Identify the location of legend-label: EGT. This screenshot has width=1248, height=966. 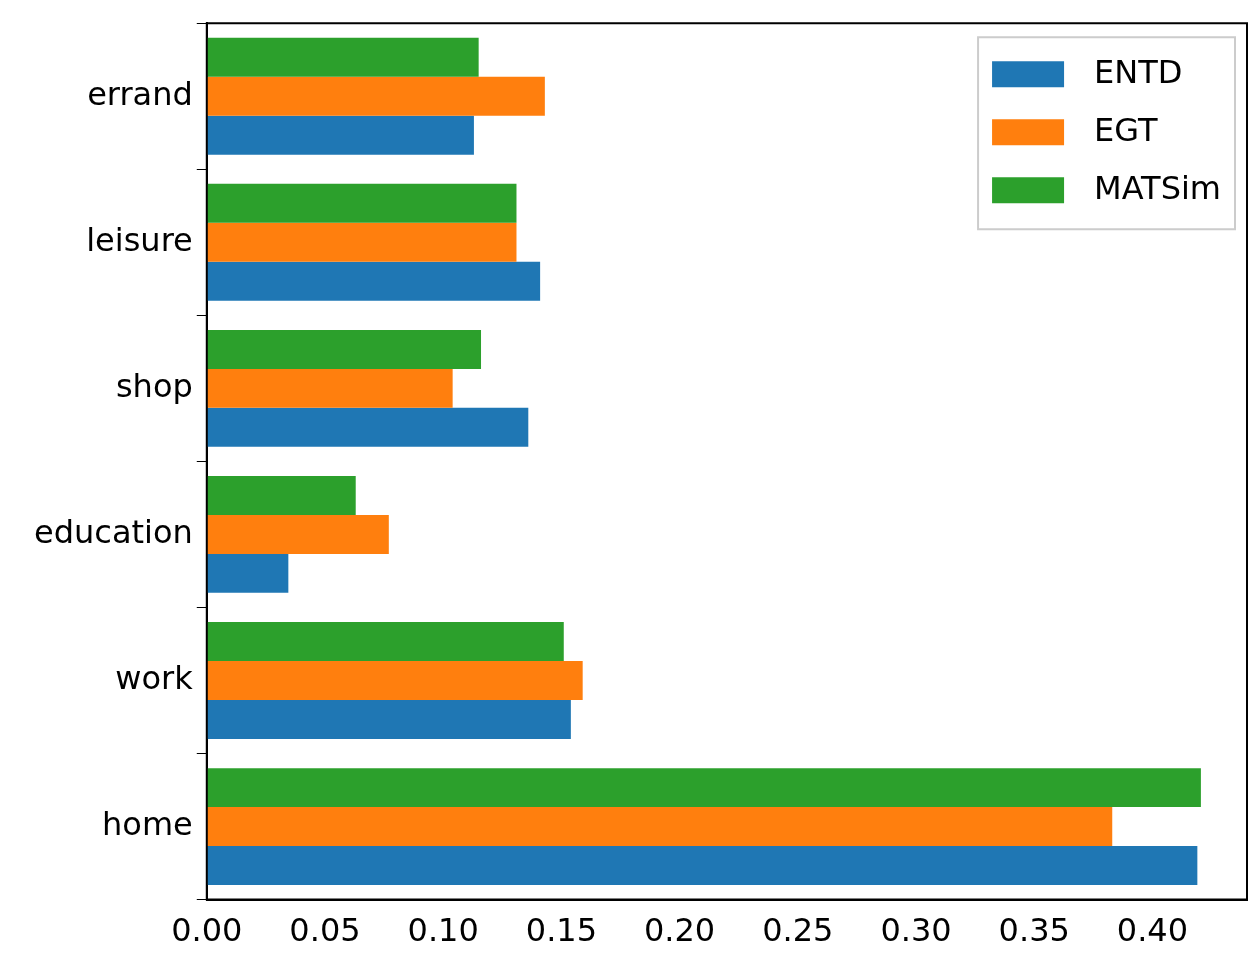
(1126, 129).